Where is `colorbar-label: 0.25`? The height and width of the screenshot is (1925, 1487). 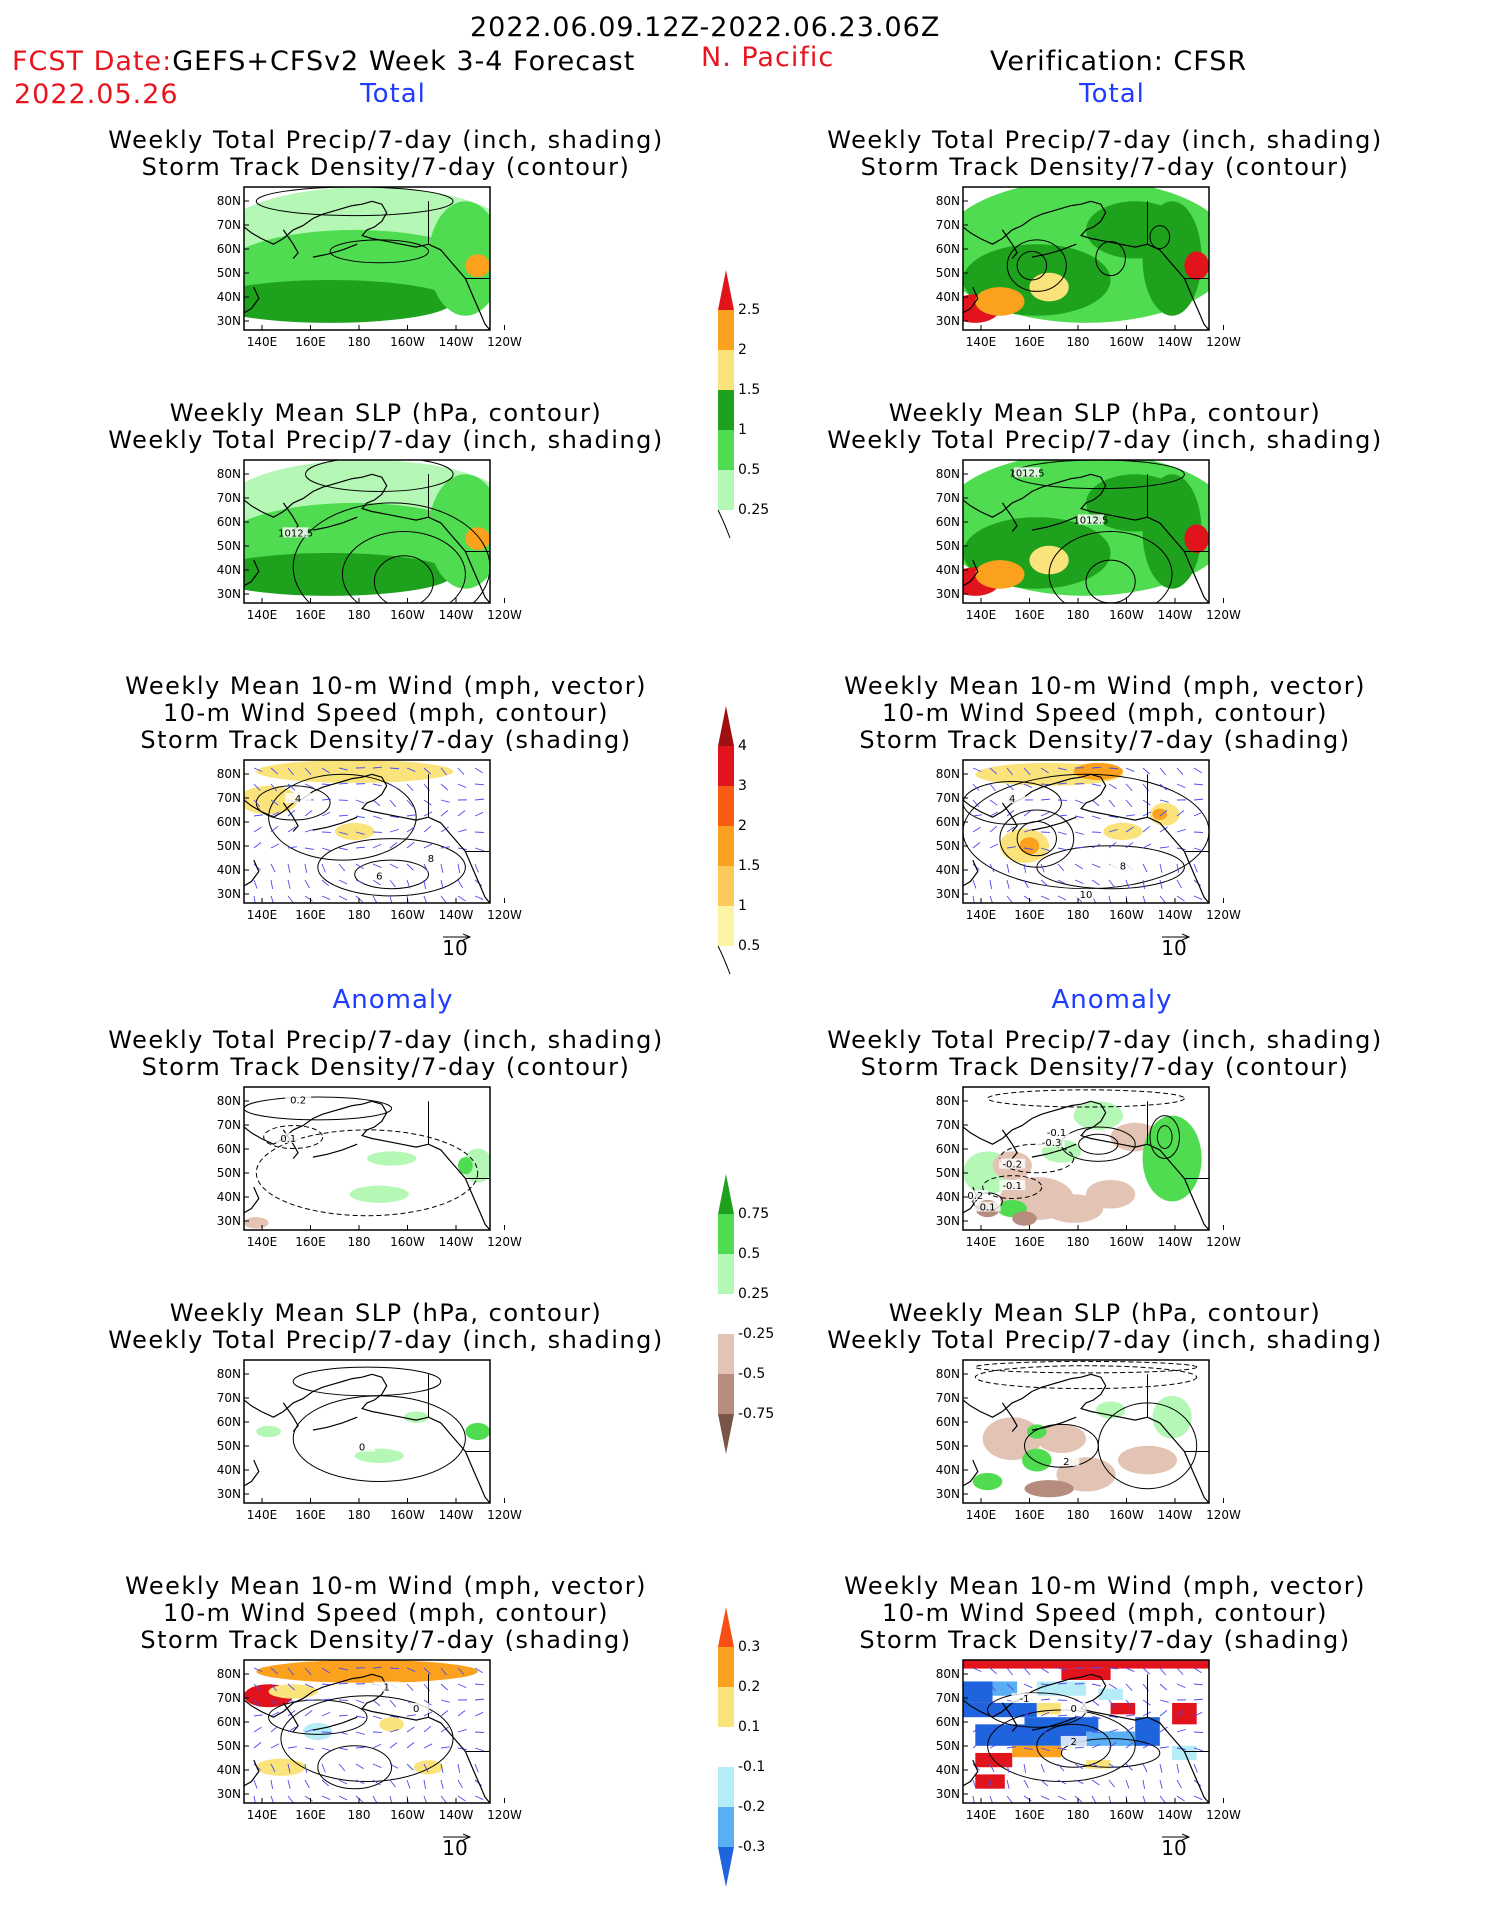
colorbar-label: 0.25 is located at coordinates (753, 1294).